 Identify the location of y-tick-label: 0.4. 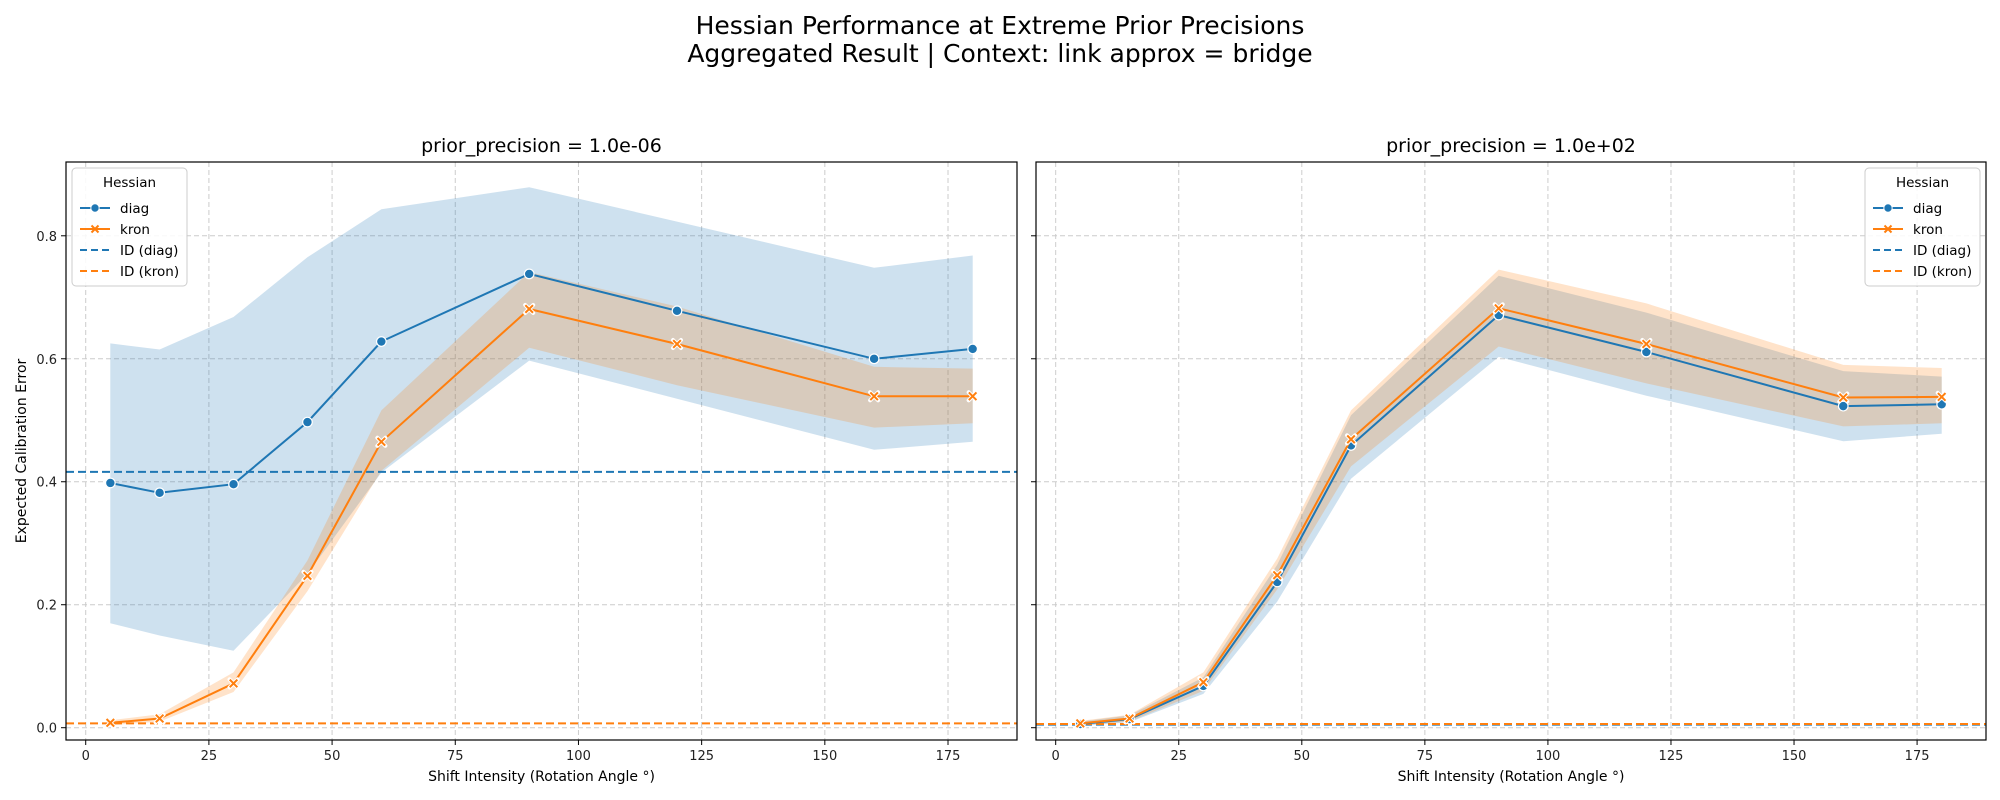
(46, 483).